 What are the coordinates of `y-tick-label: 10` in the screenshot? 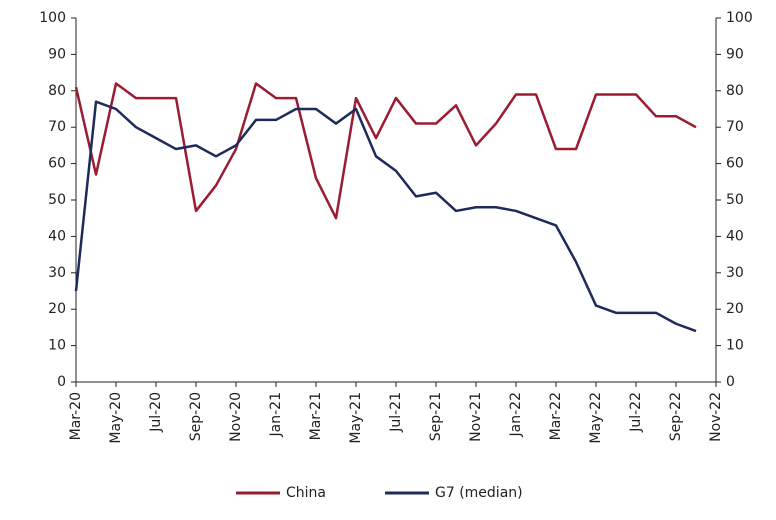 It's located at (57, 346).